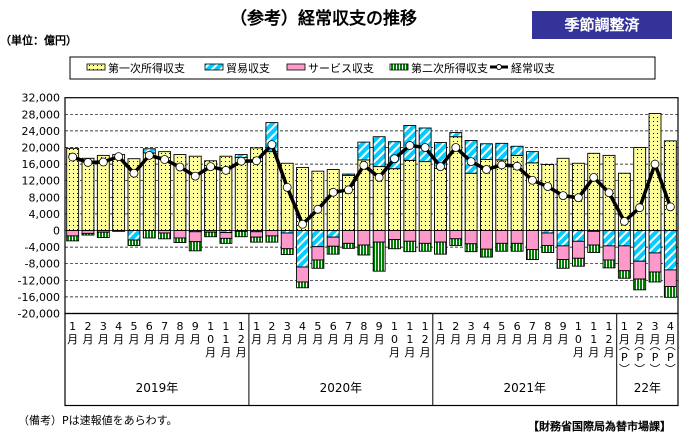 This screenshot has height=440, width=685. I want to click on x-tick-label: 7, so click(532, 326).